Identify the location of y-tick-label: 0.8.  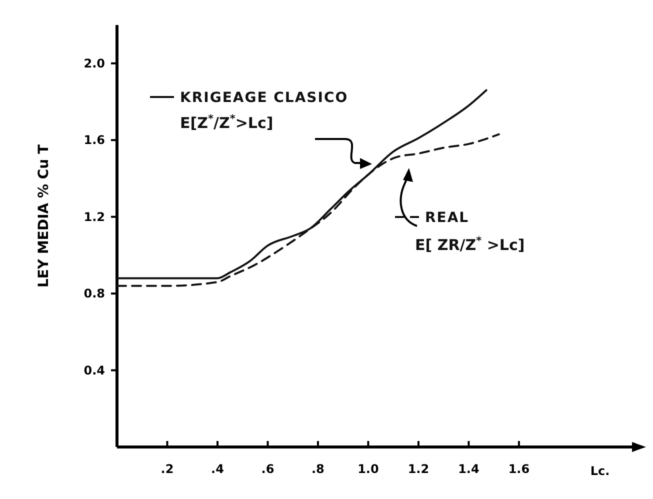
(94, 293).